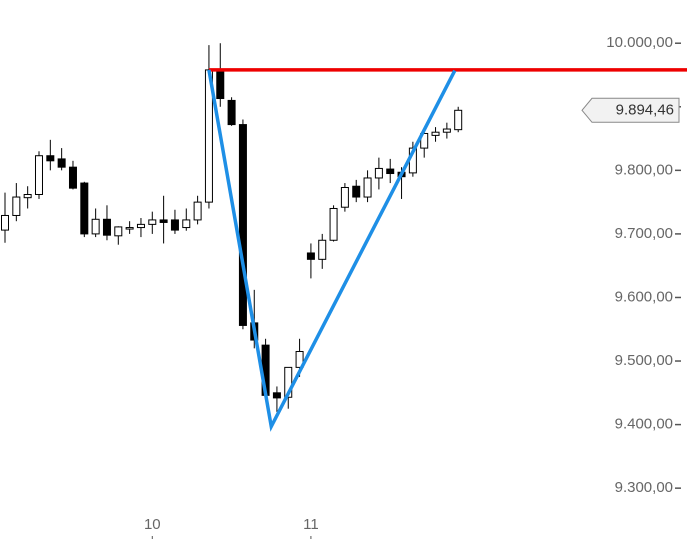 Image resolution: width=687 pixels, height=539 pixels. What do you see at coordinates (644, 487) in the screenshot?
I see `y-tick-label: 9.300,00` at bounding box center [644, 487].